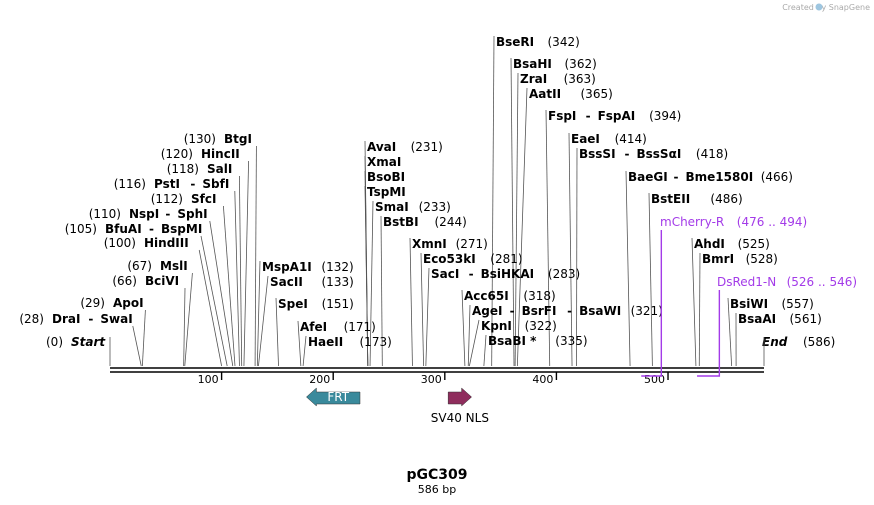 This screenshot has height=505, width=874. Describe the element at coordinates (31, 319) in the screenshot. I see `site-position: (28)` at that location.